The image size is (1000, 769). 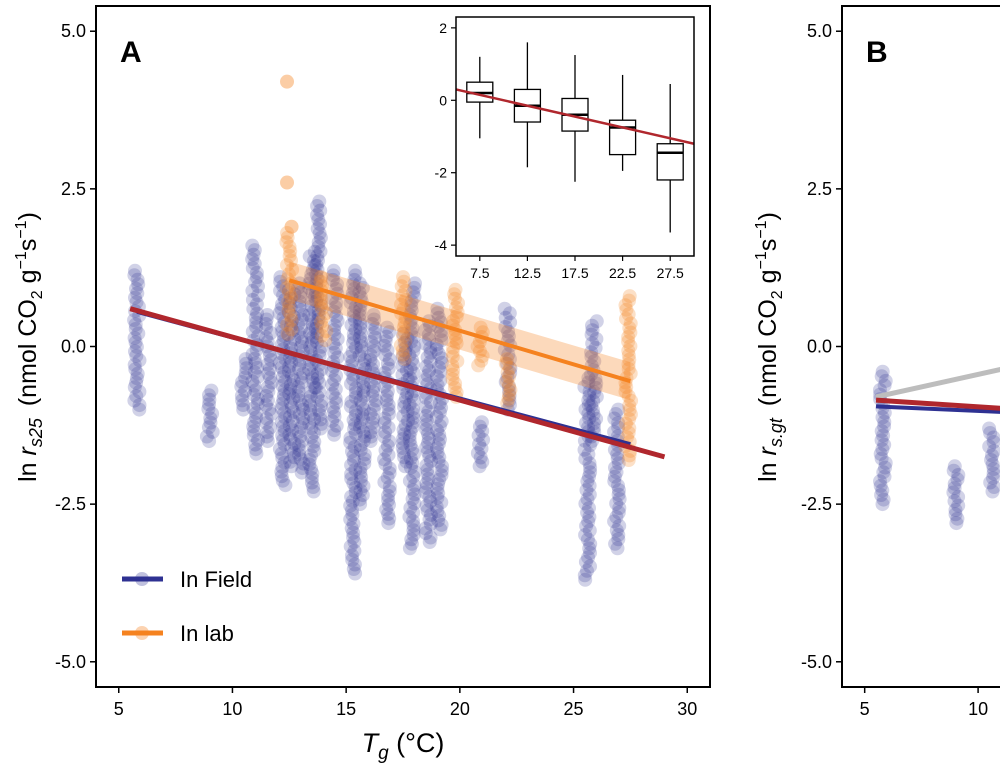 What do you see at coordinates (575, 116) in the screenshot?
I see `inset-fit-line` at bounding box center [575, 116].